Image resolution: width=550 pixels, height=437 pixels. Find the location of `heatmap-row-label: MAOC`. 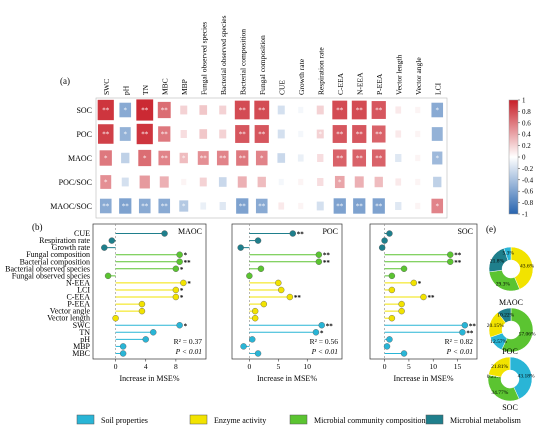

heatmap-row-label: MAOC is located at coordinates (80, 158).